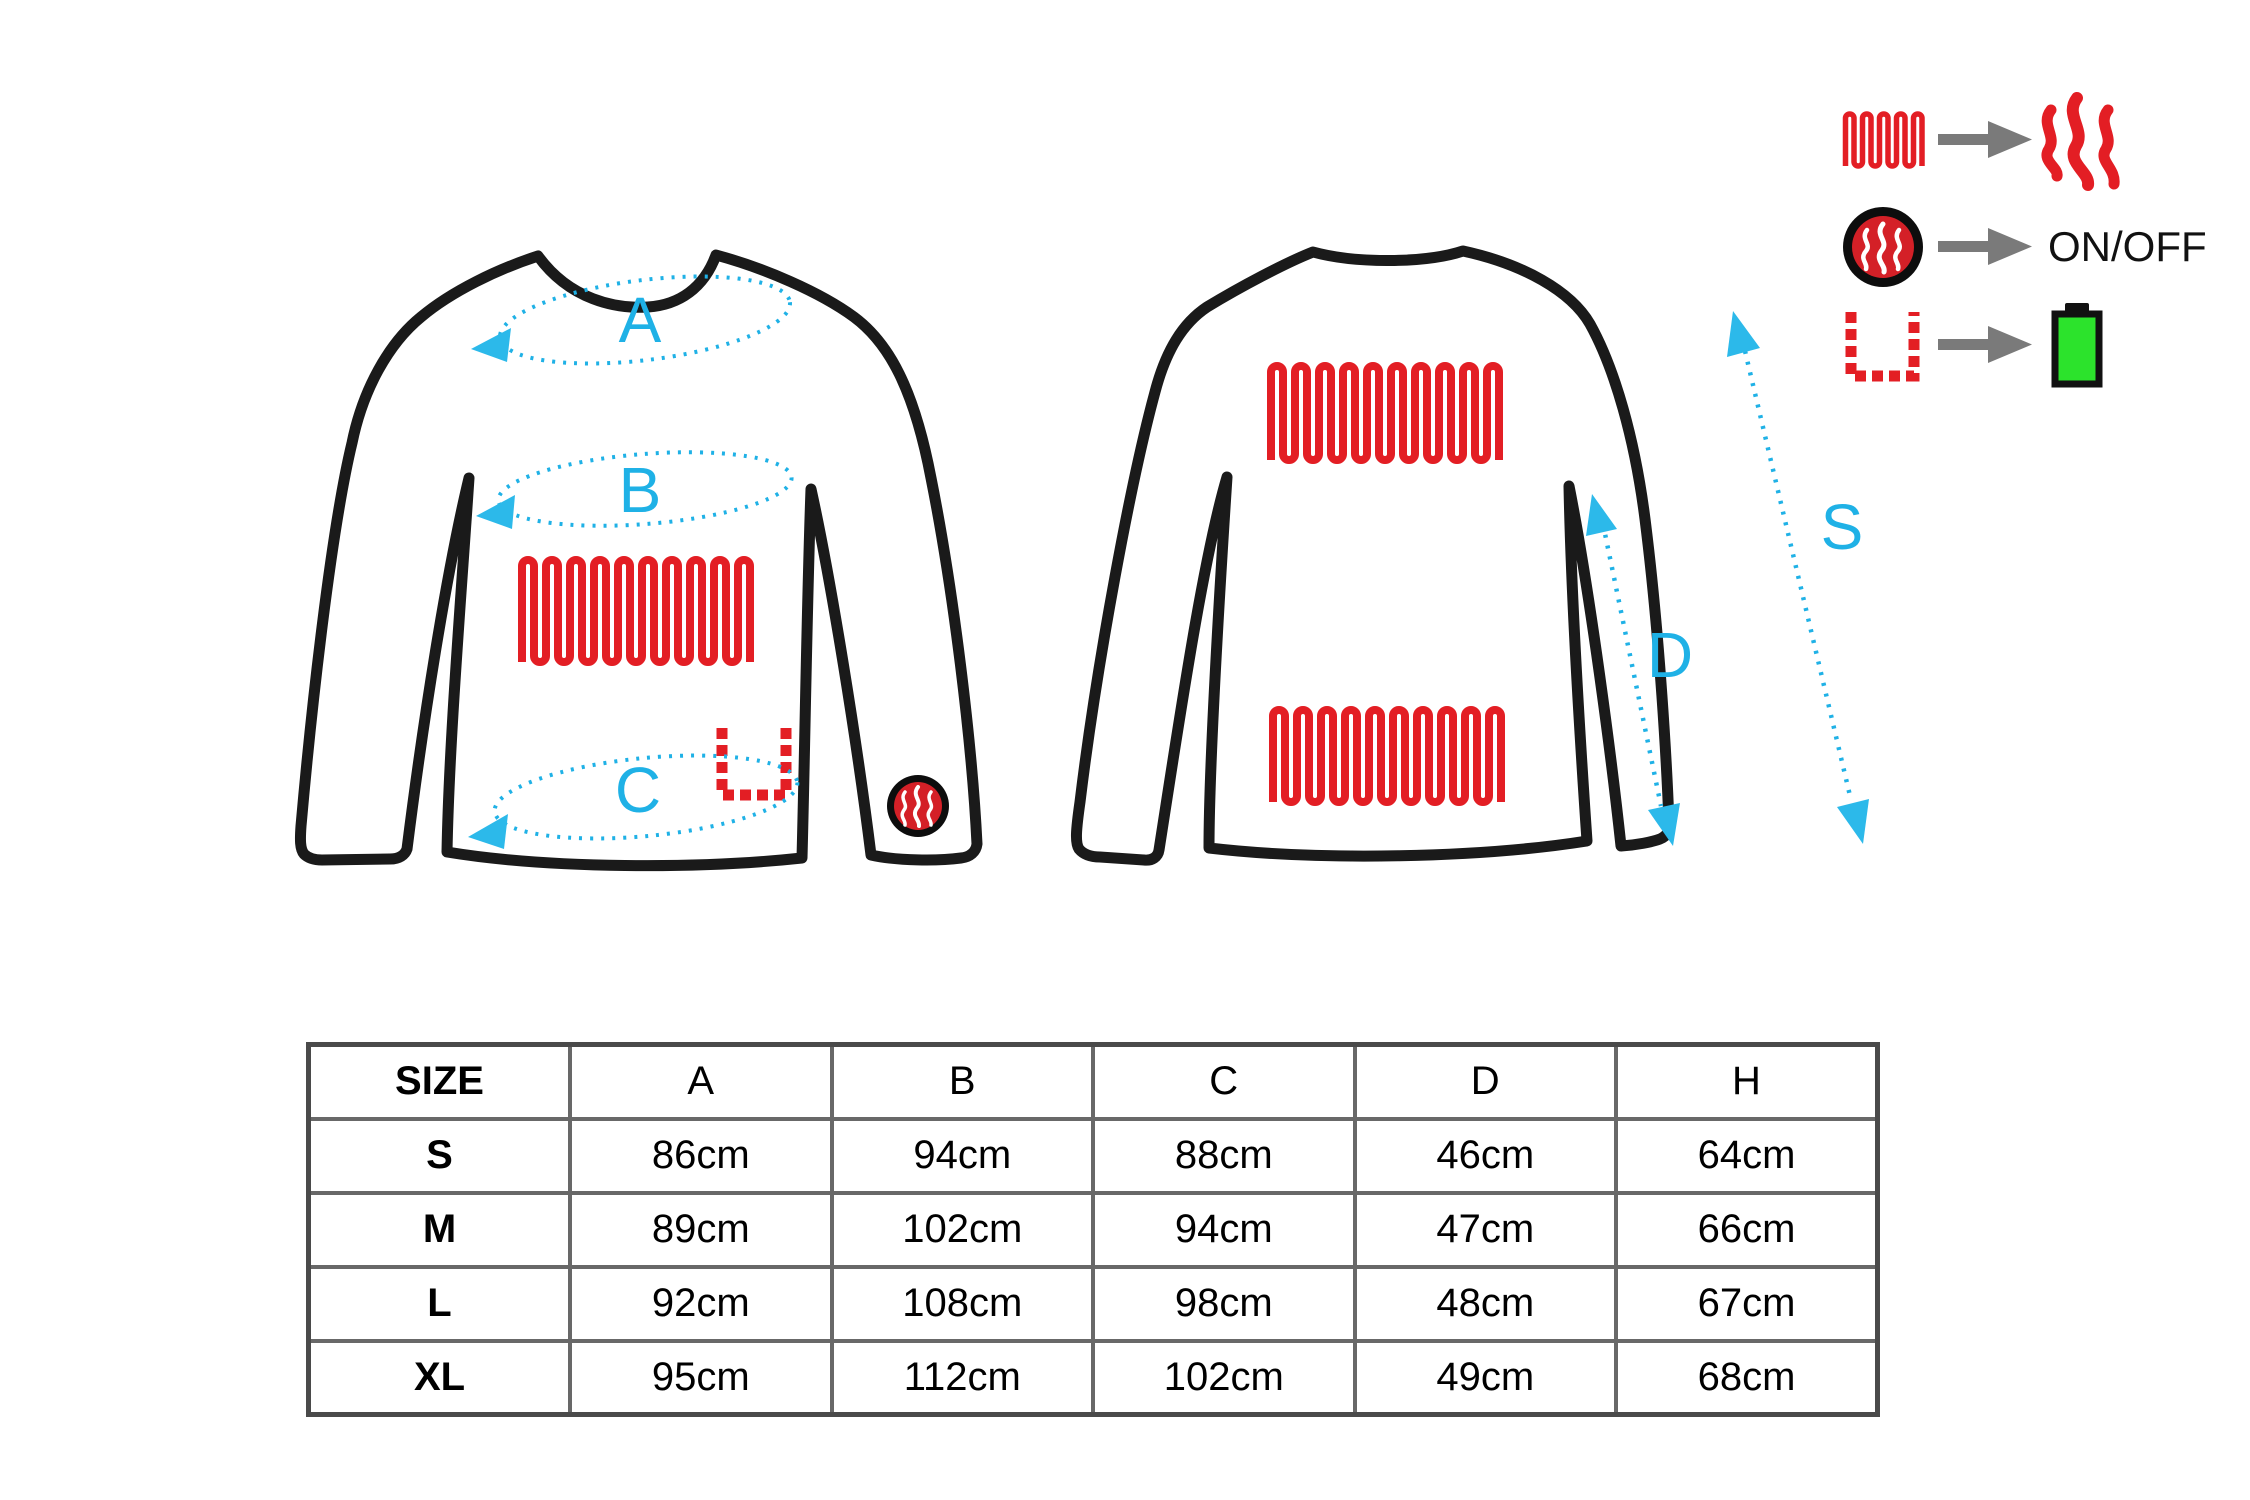 The width and height of the screenshot is (2250, 1500). What do you see at coordinates (1485, 1229) in the screenshot?
I see `size-cell: 47cm` at bounding box center [1485, 1229].